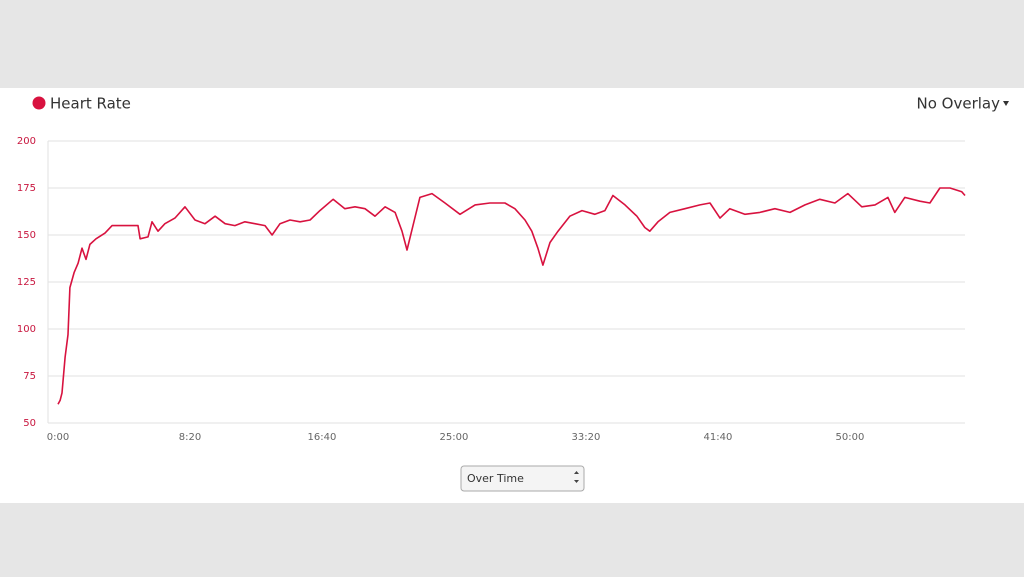 Image resolution: width=1024 pixels, height=577 pixels. What do you see at coordinates (959, 104) in the screenshot?
I see `overlay-menu: No Overlay` at bounding box center [959, 104].